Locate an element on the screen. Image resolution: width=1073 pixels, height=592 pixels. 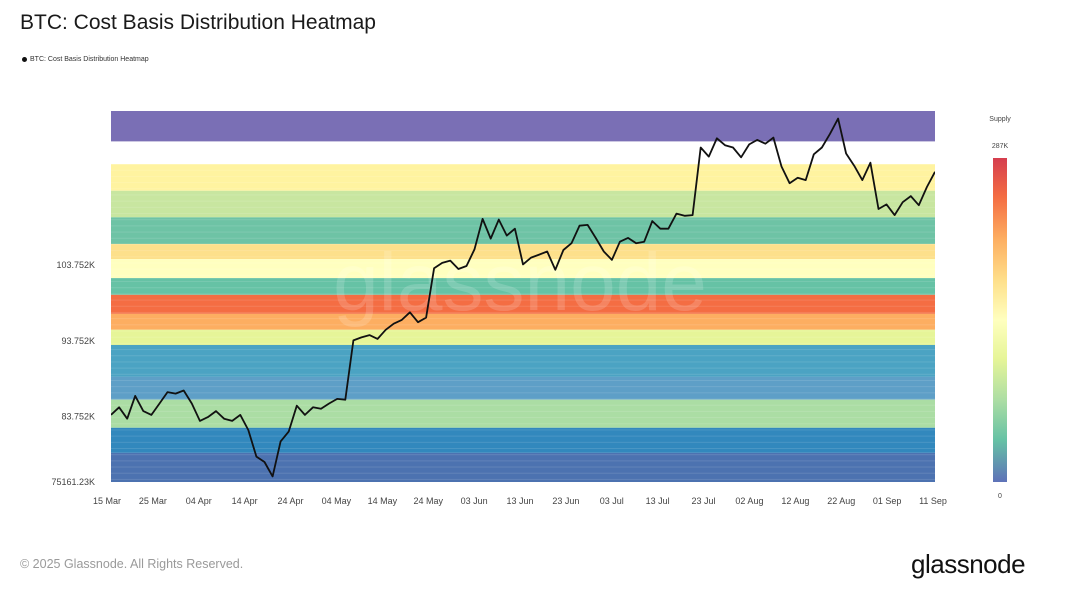
chart-legend: BTC: Cost Basis Distribution Heatmap is located at coordinates (85, 59).